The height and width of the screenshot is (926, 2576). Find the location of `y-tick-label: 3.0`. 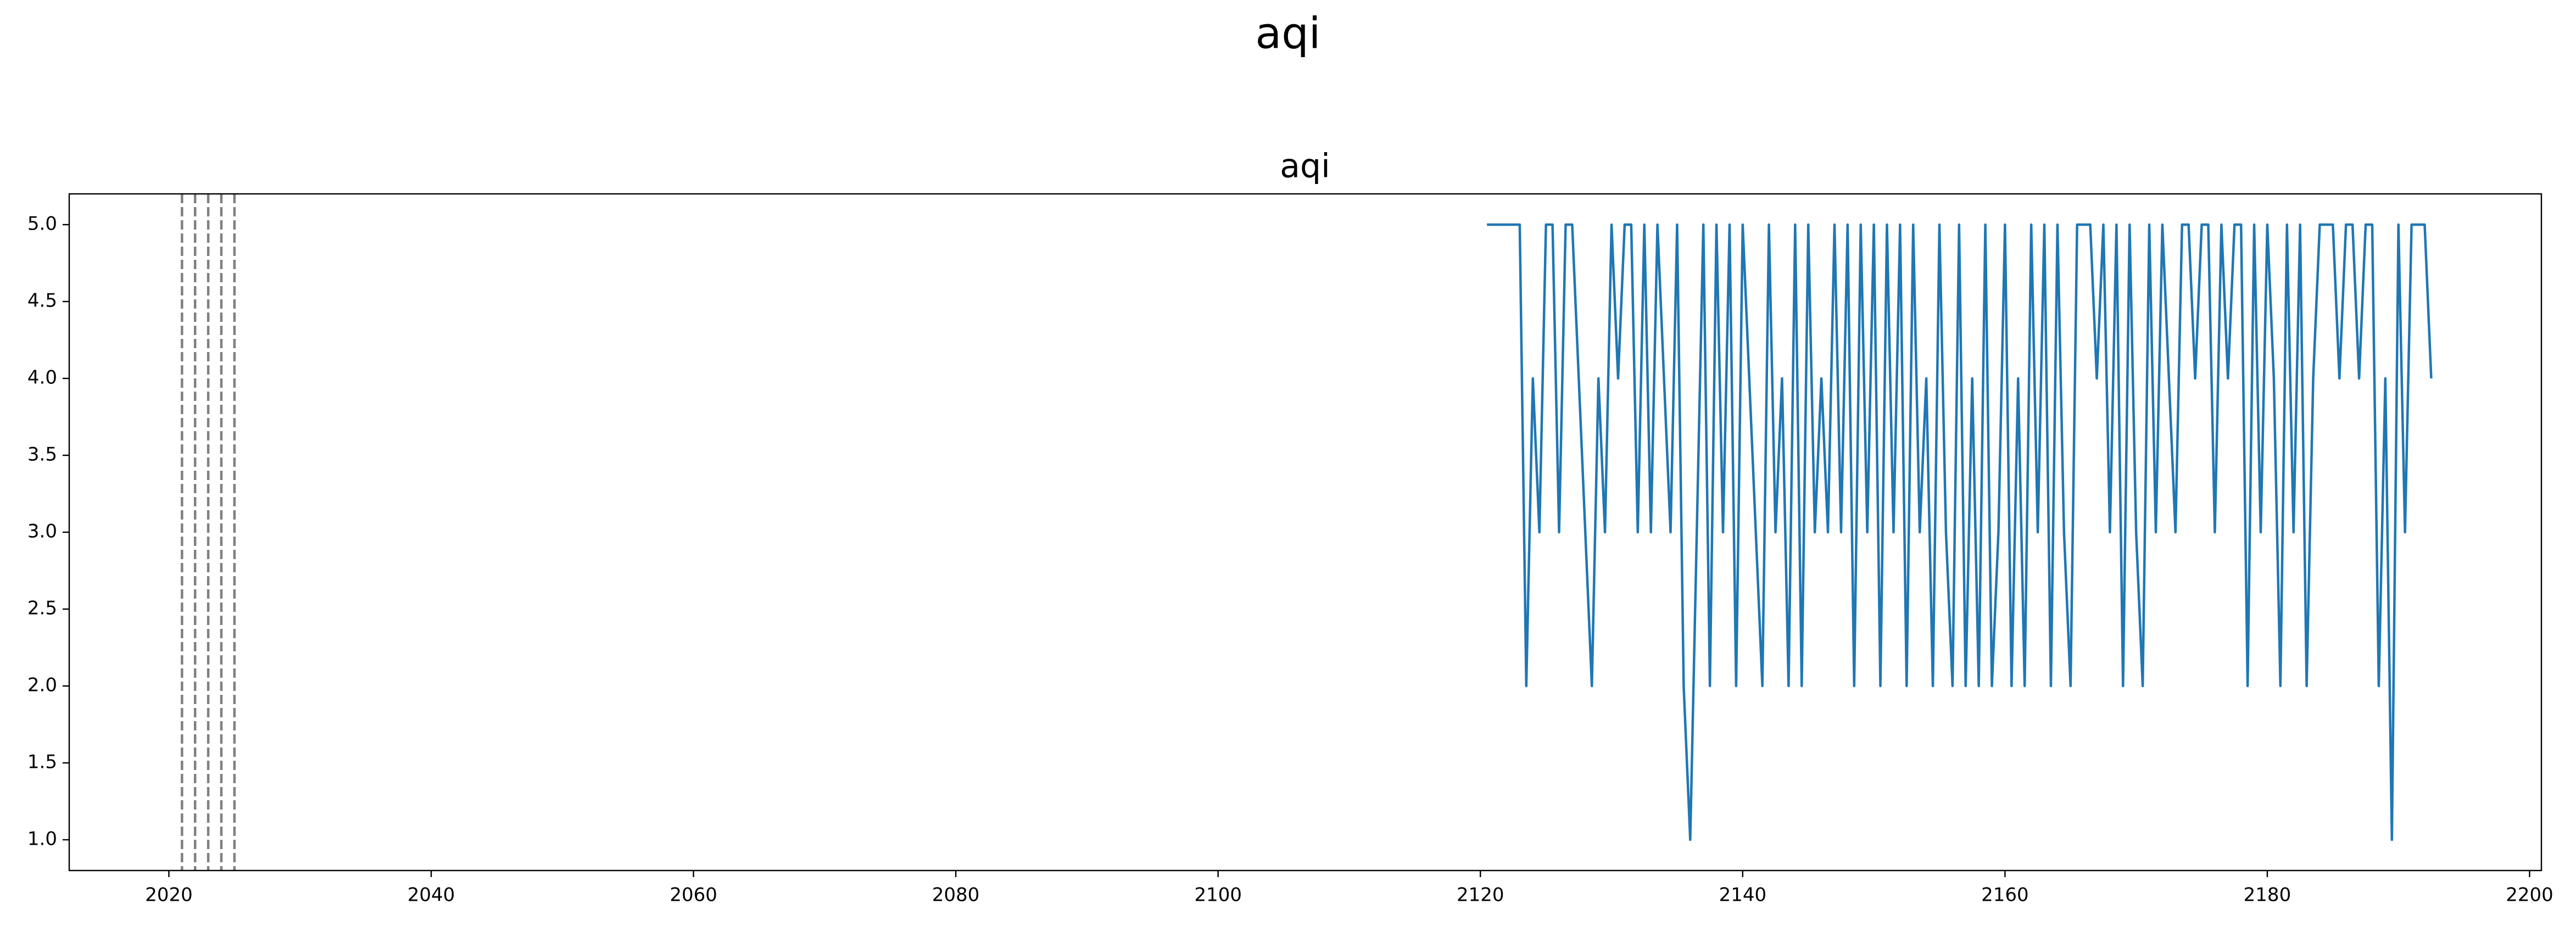

y-tick-label: 3.0 is located at coordinates (42, 532).